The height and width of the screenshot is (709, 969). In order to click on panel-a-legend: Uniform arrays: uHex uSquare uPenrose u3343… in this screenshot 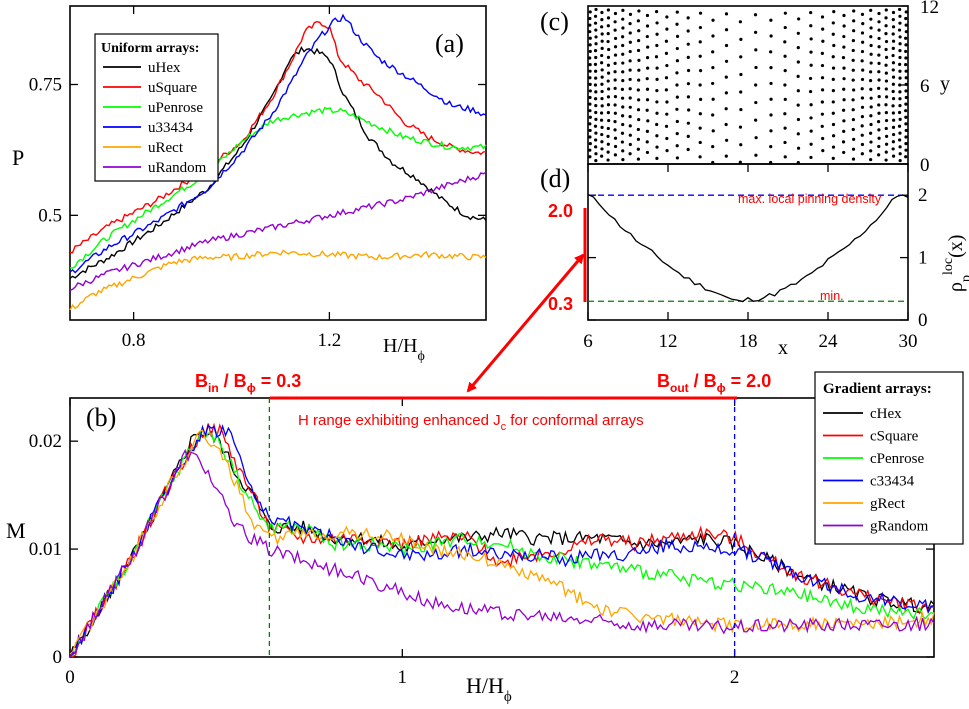, I will do `click(156, 107)`.